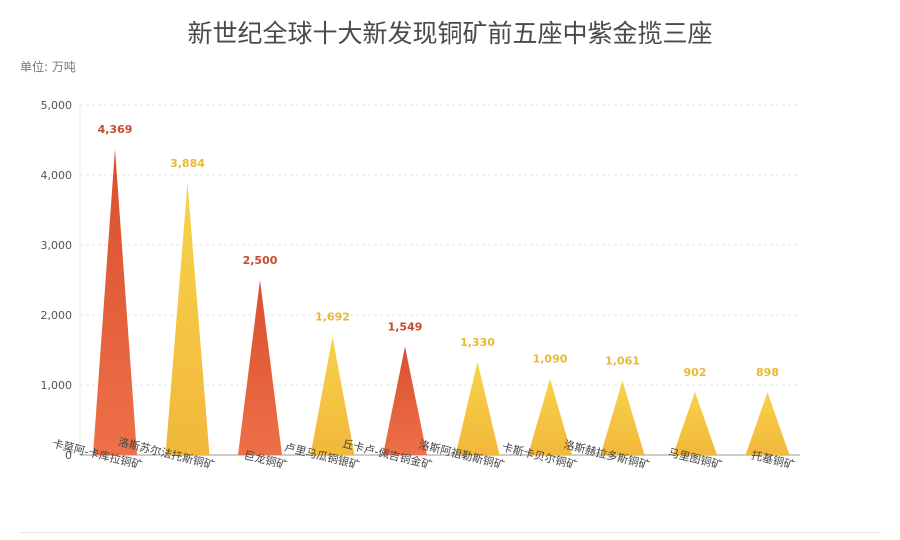 The height and width of the screenshot is (540, 900). Describe the element at coordinates (695, 372) in the screenshot. I see `data-label: 902` at that location.